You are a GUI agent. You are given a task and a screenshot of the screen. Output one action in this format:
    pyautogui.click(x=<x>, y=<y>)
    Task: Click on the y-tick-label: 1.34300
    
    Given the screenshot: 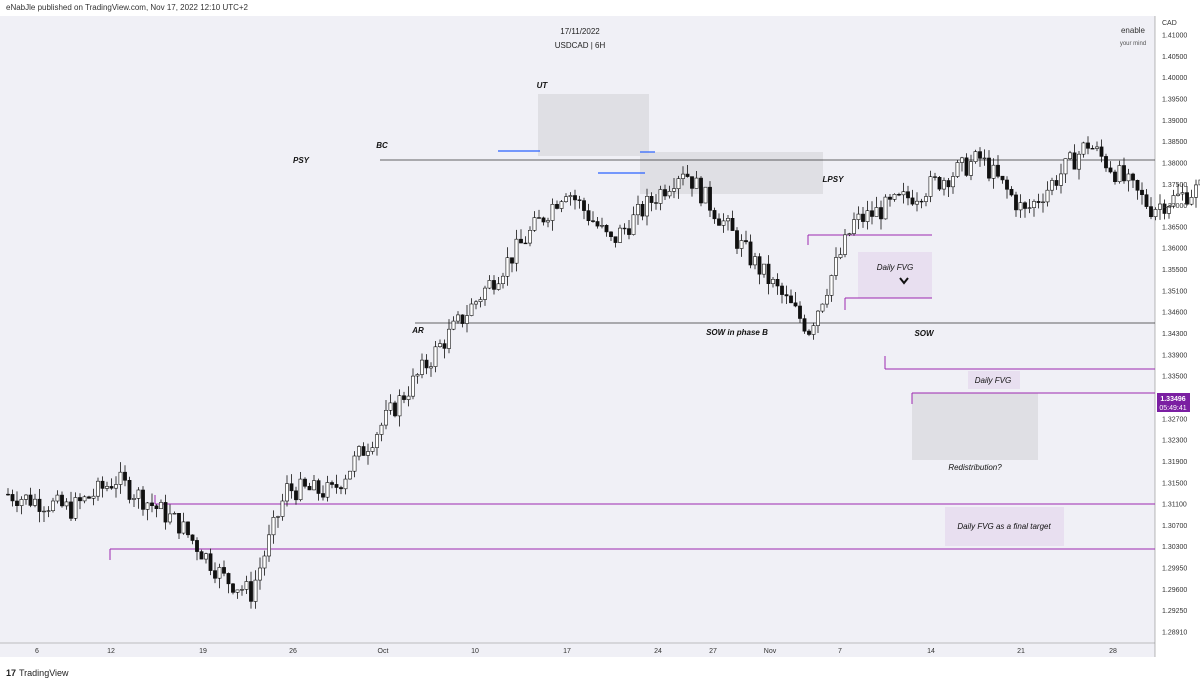 What is the action you would take?
    pyautogui.click(x=1174, y=334)
    